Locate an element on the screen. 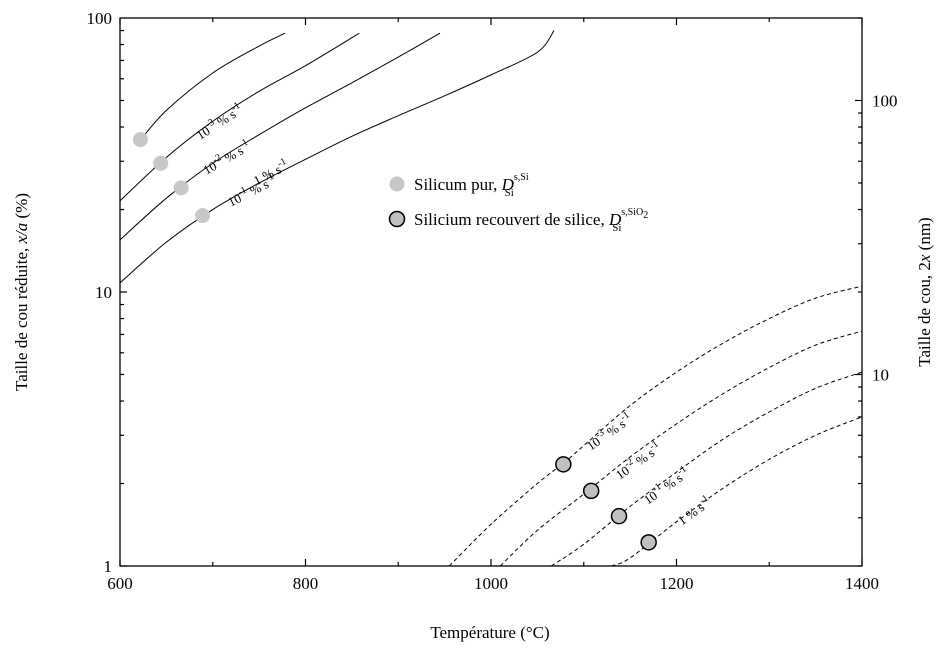 This screenshot has width=941, height=648. x-tick-label: 600 is located at coordinates (120, 583).